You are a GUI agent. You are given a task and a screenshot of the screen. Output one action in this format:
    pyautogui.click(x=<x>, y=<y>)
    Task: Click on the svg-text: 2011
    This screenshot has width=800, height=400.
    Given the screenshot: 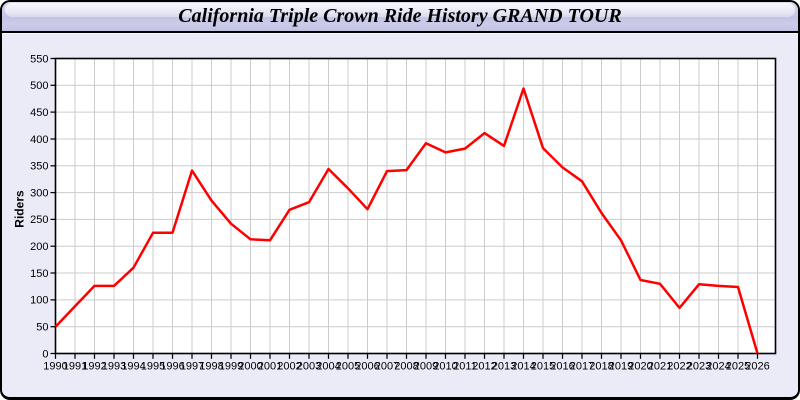 What is the action you would take?
    pyautogui.click(x=465, y=367)
    